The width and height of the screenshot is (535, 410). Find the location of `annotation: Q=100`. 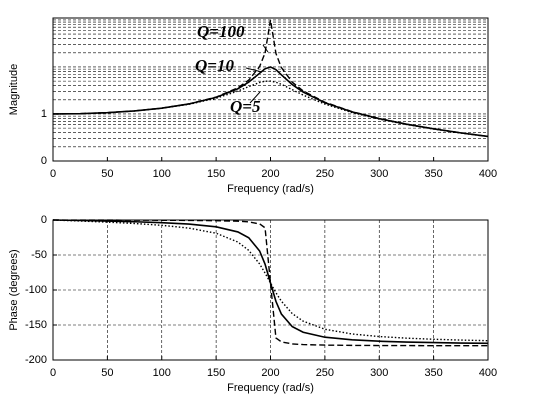

annotation: Q=100 is located at coordinates (221, 31).